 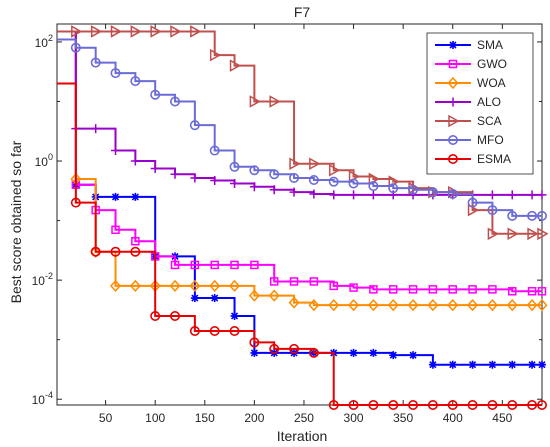 What do you see at coordinates (302, 436) in the screenshot?
I see `x-axis-label: Iteration` at bounding box center [302, 436].